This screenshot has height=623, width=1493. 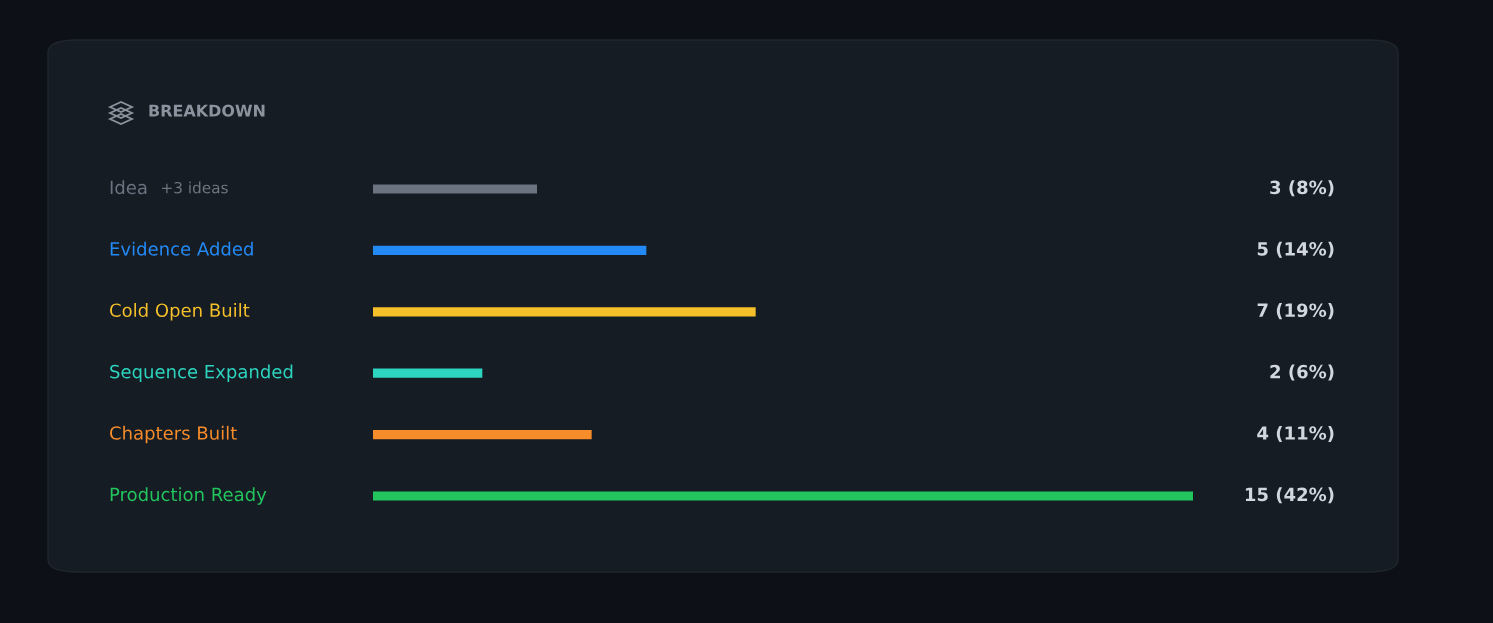 I want to click on data-label: 5 (14%), so click(x=1295, y=249).